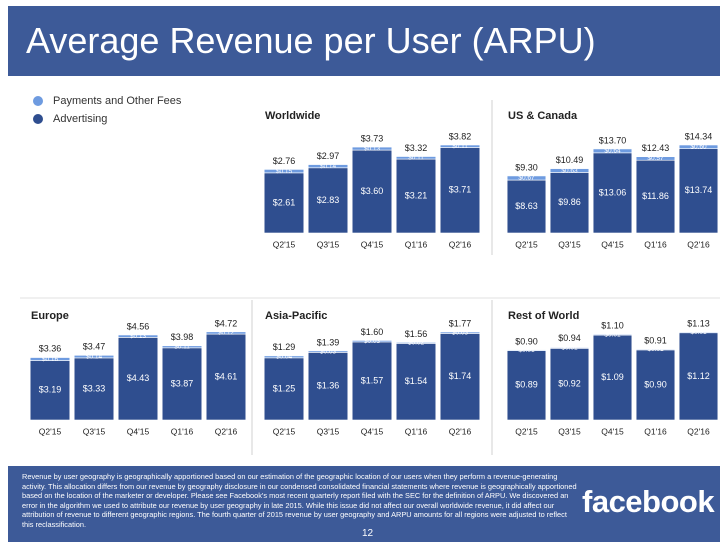 The image size is (728, 548). I want to click on total-label: $9.30, so click(526, 167).